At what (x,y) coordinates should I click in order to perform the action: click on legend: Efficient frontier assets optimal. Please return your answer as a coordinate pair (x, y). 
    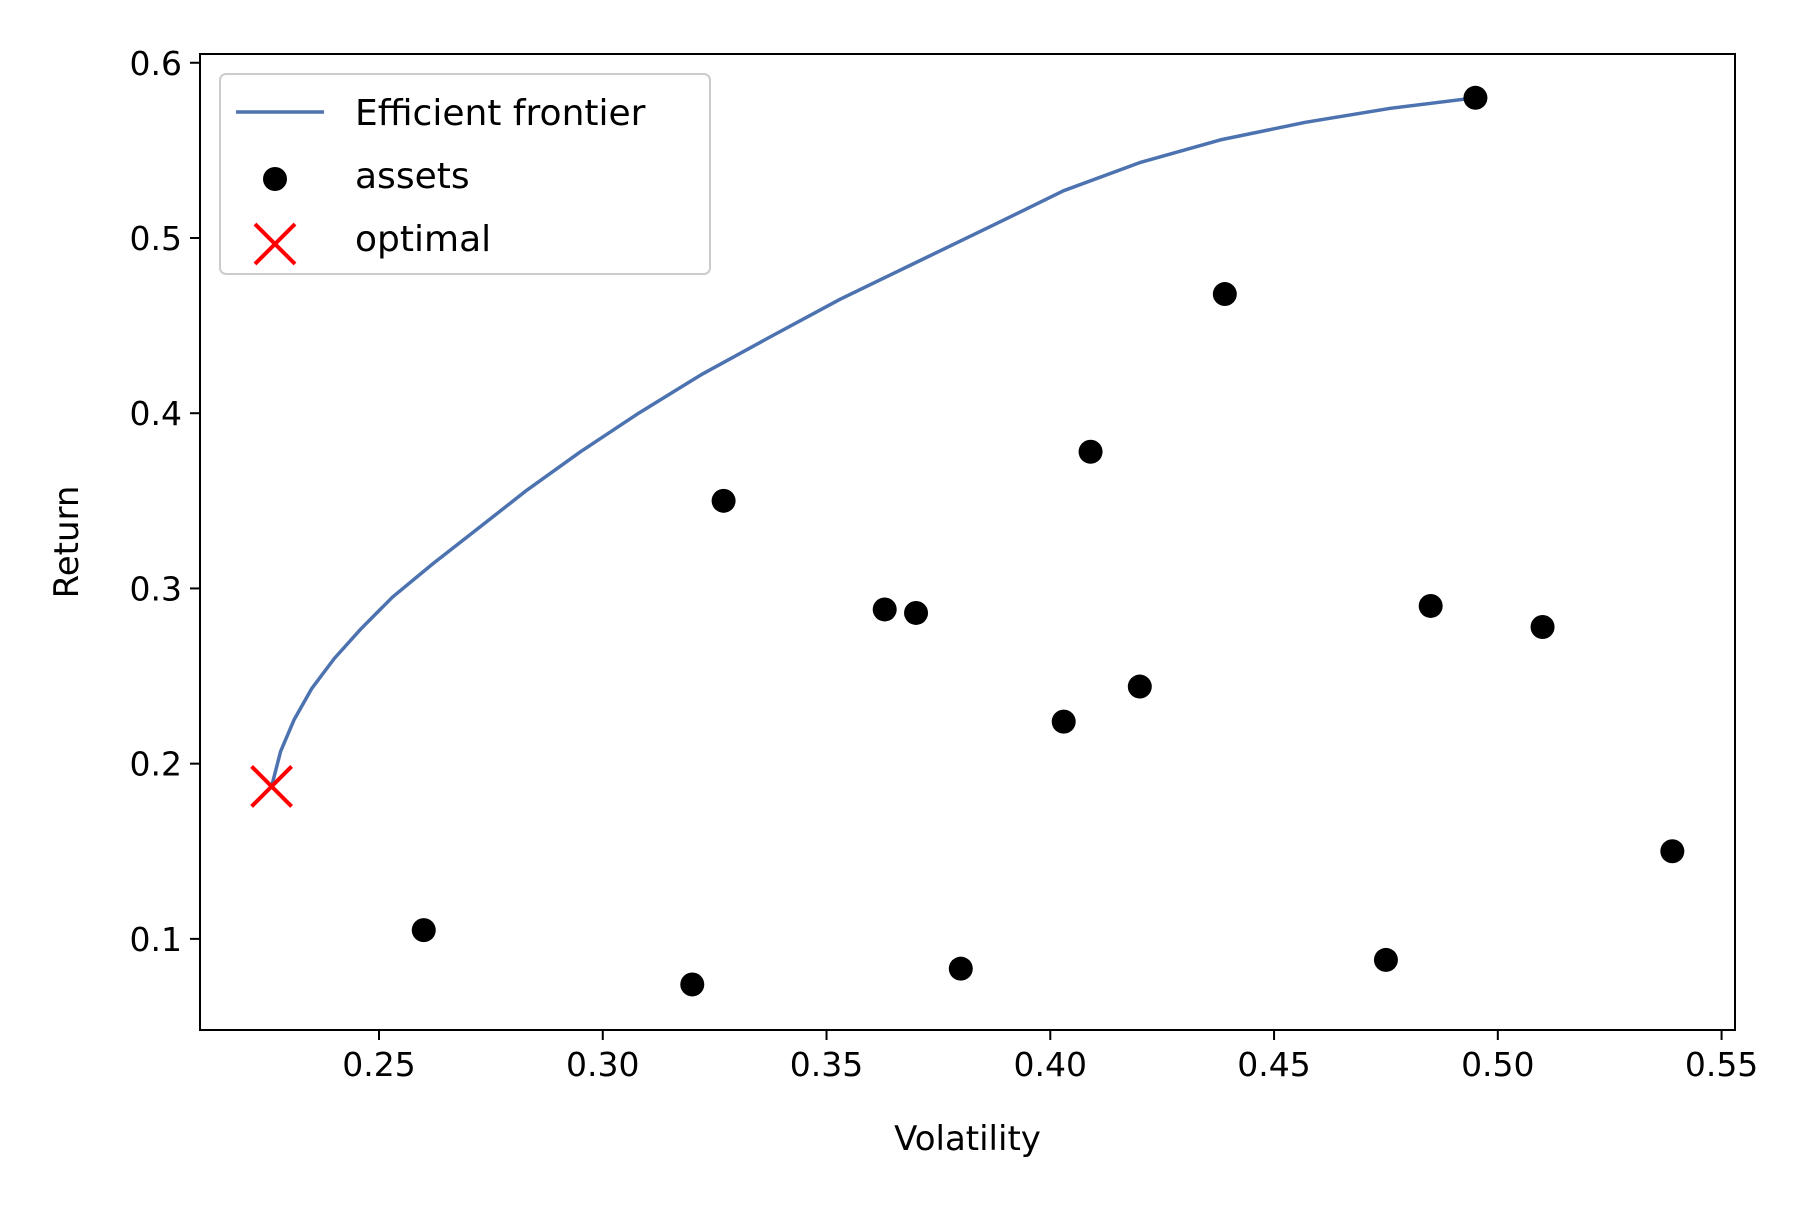
    Looking at the image, I should click on (465, 174).